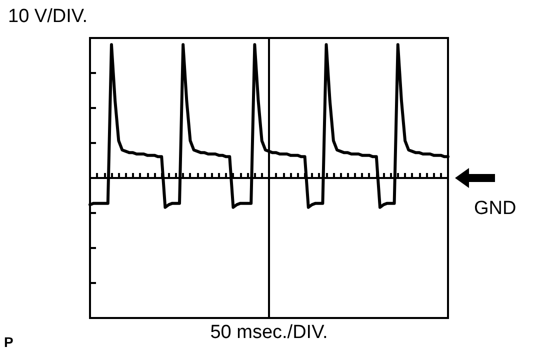 This screenshot has height=357, width=558. Describe the element at coordinates (9, 342) in the screenshot. I see `text: P` at that location.